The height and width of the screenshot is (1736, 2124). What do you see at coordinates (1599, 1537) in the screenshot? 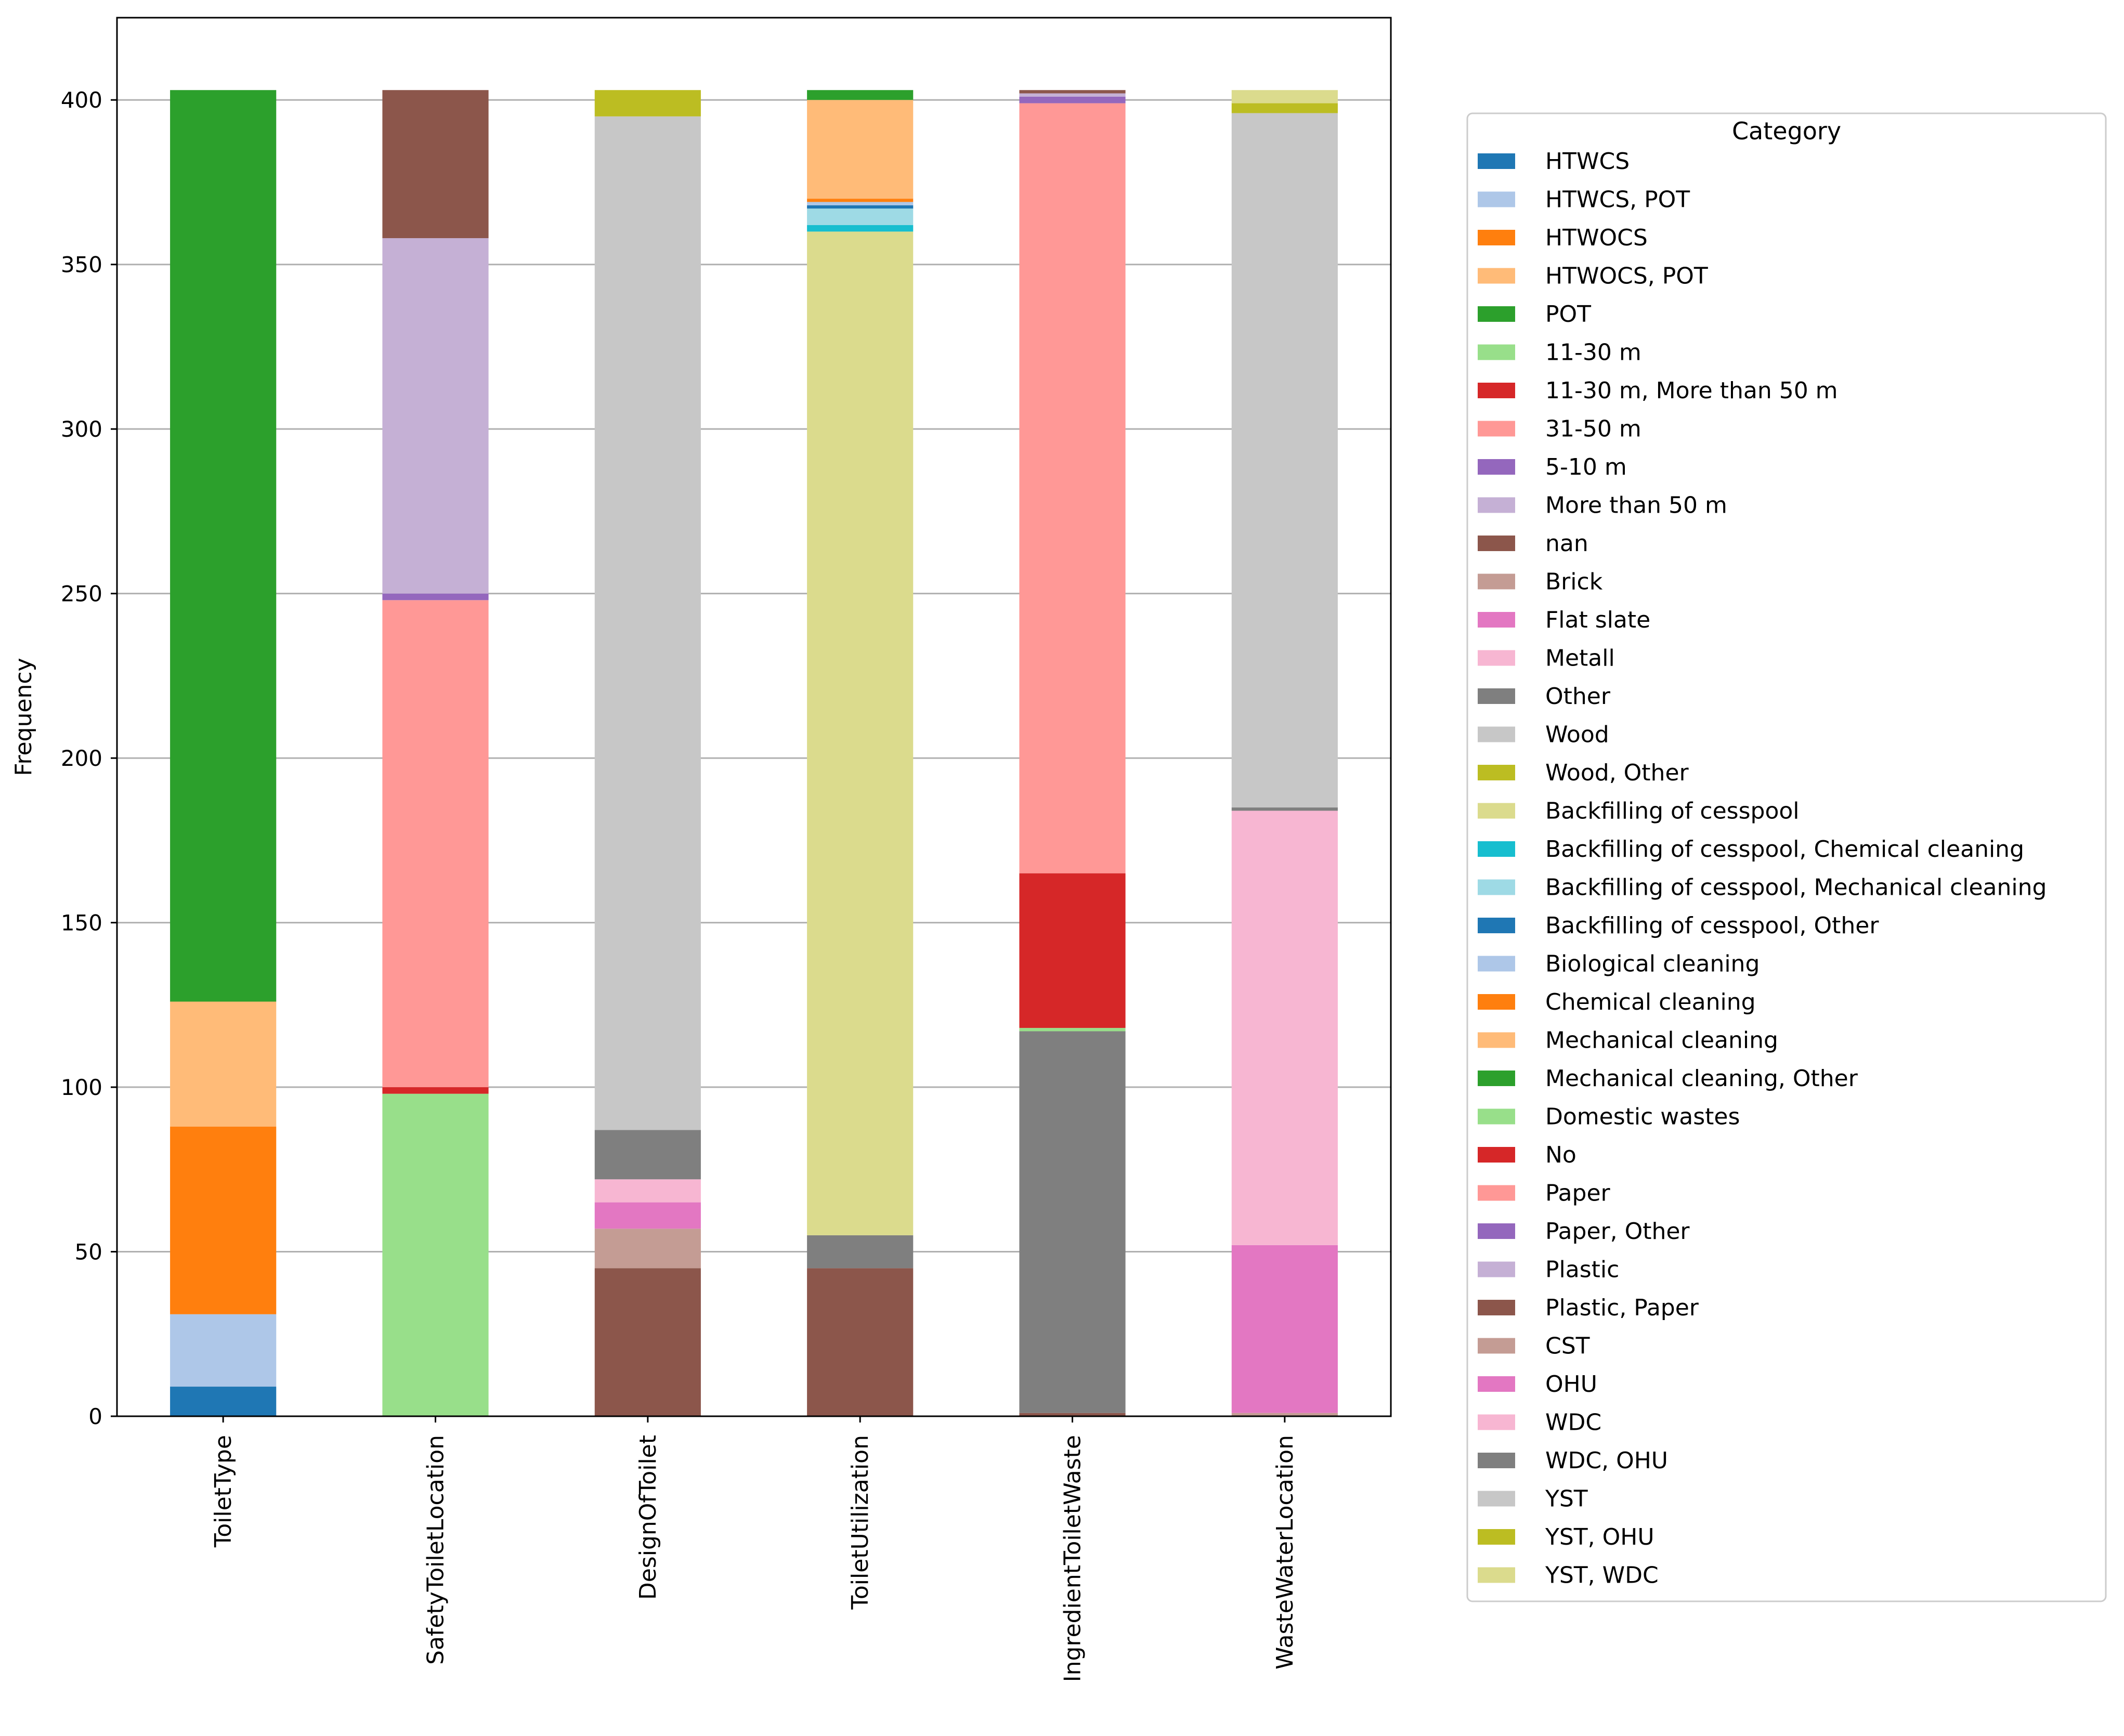
I see `legend-label: YST, OHU` at bounding box center [1599, 1537].